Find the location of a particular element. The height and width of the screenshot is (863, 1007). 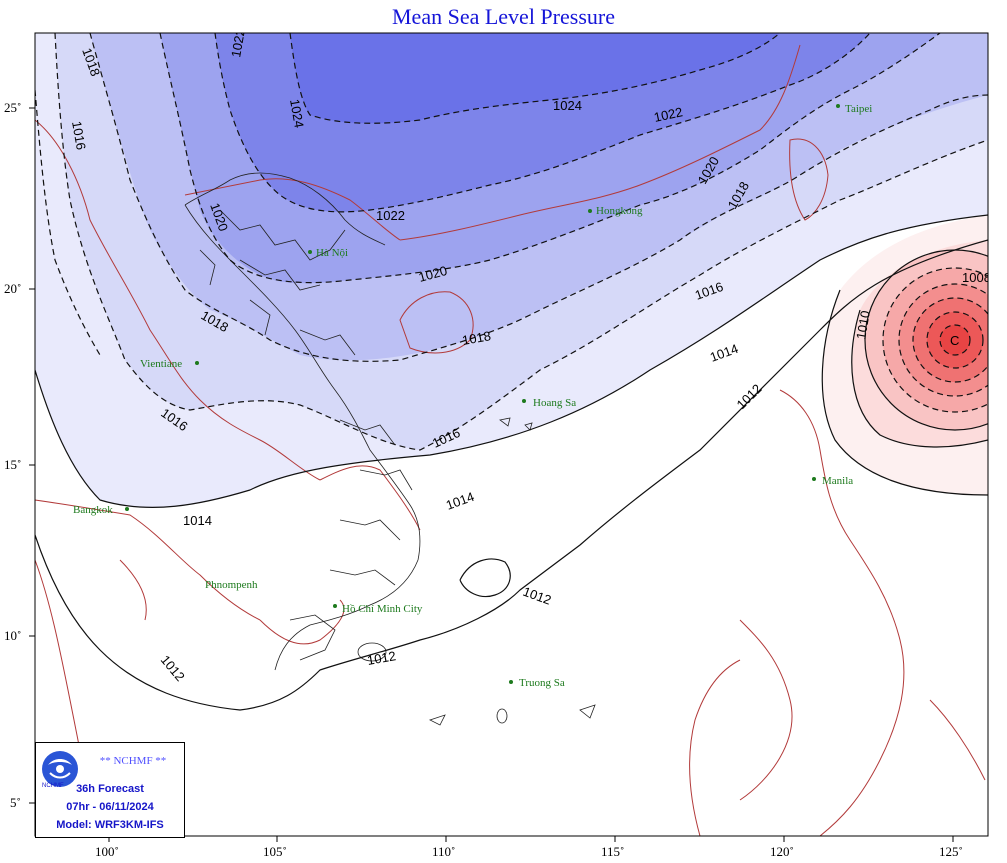

contour-label: 1014 is located at coordinates (197, 520).